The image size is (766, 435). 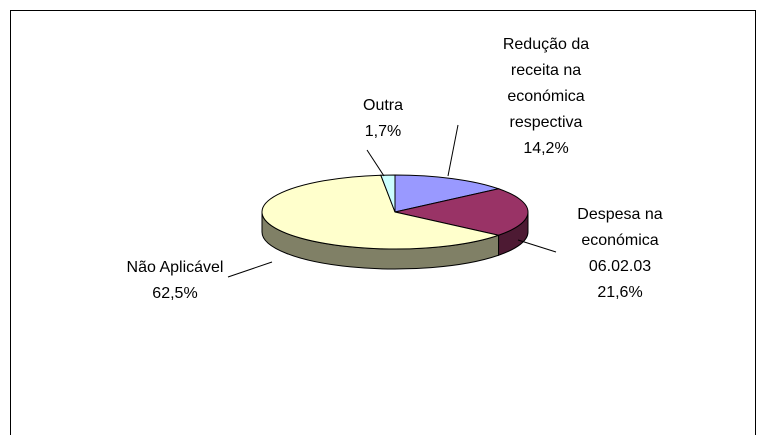 I want to click on value-label: 1,7%, so click(x=383, y=131).